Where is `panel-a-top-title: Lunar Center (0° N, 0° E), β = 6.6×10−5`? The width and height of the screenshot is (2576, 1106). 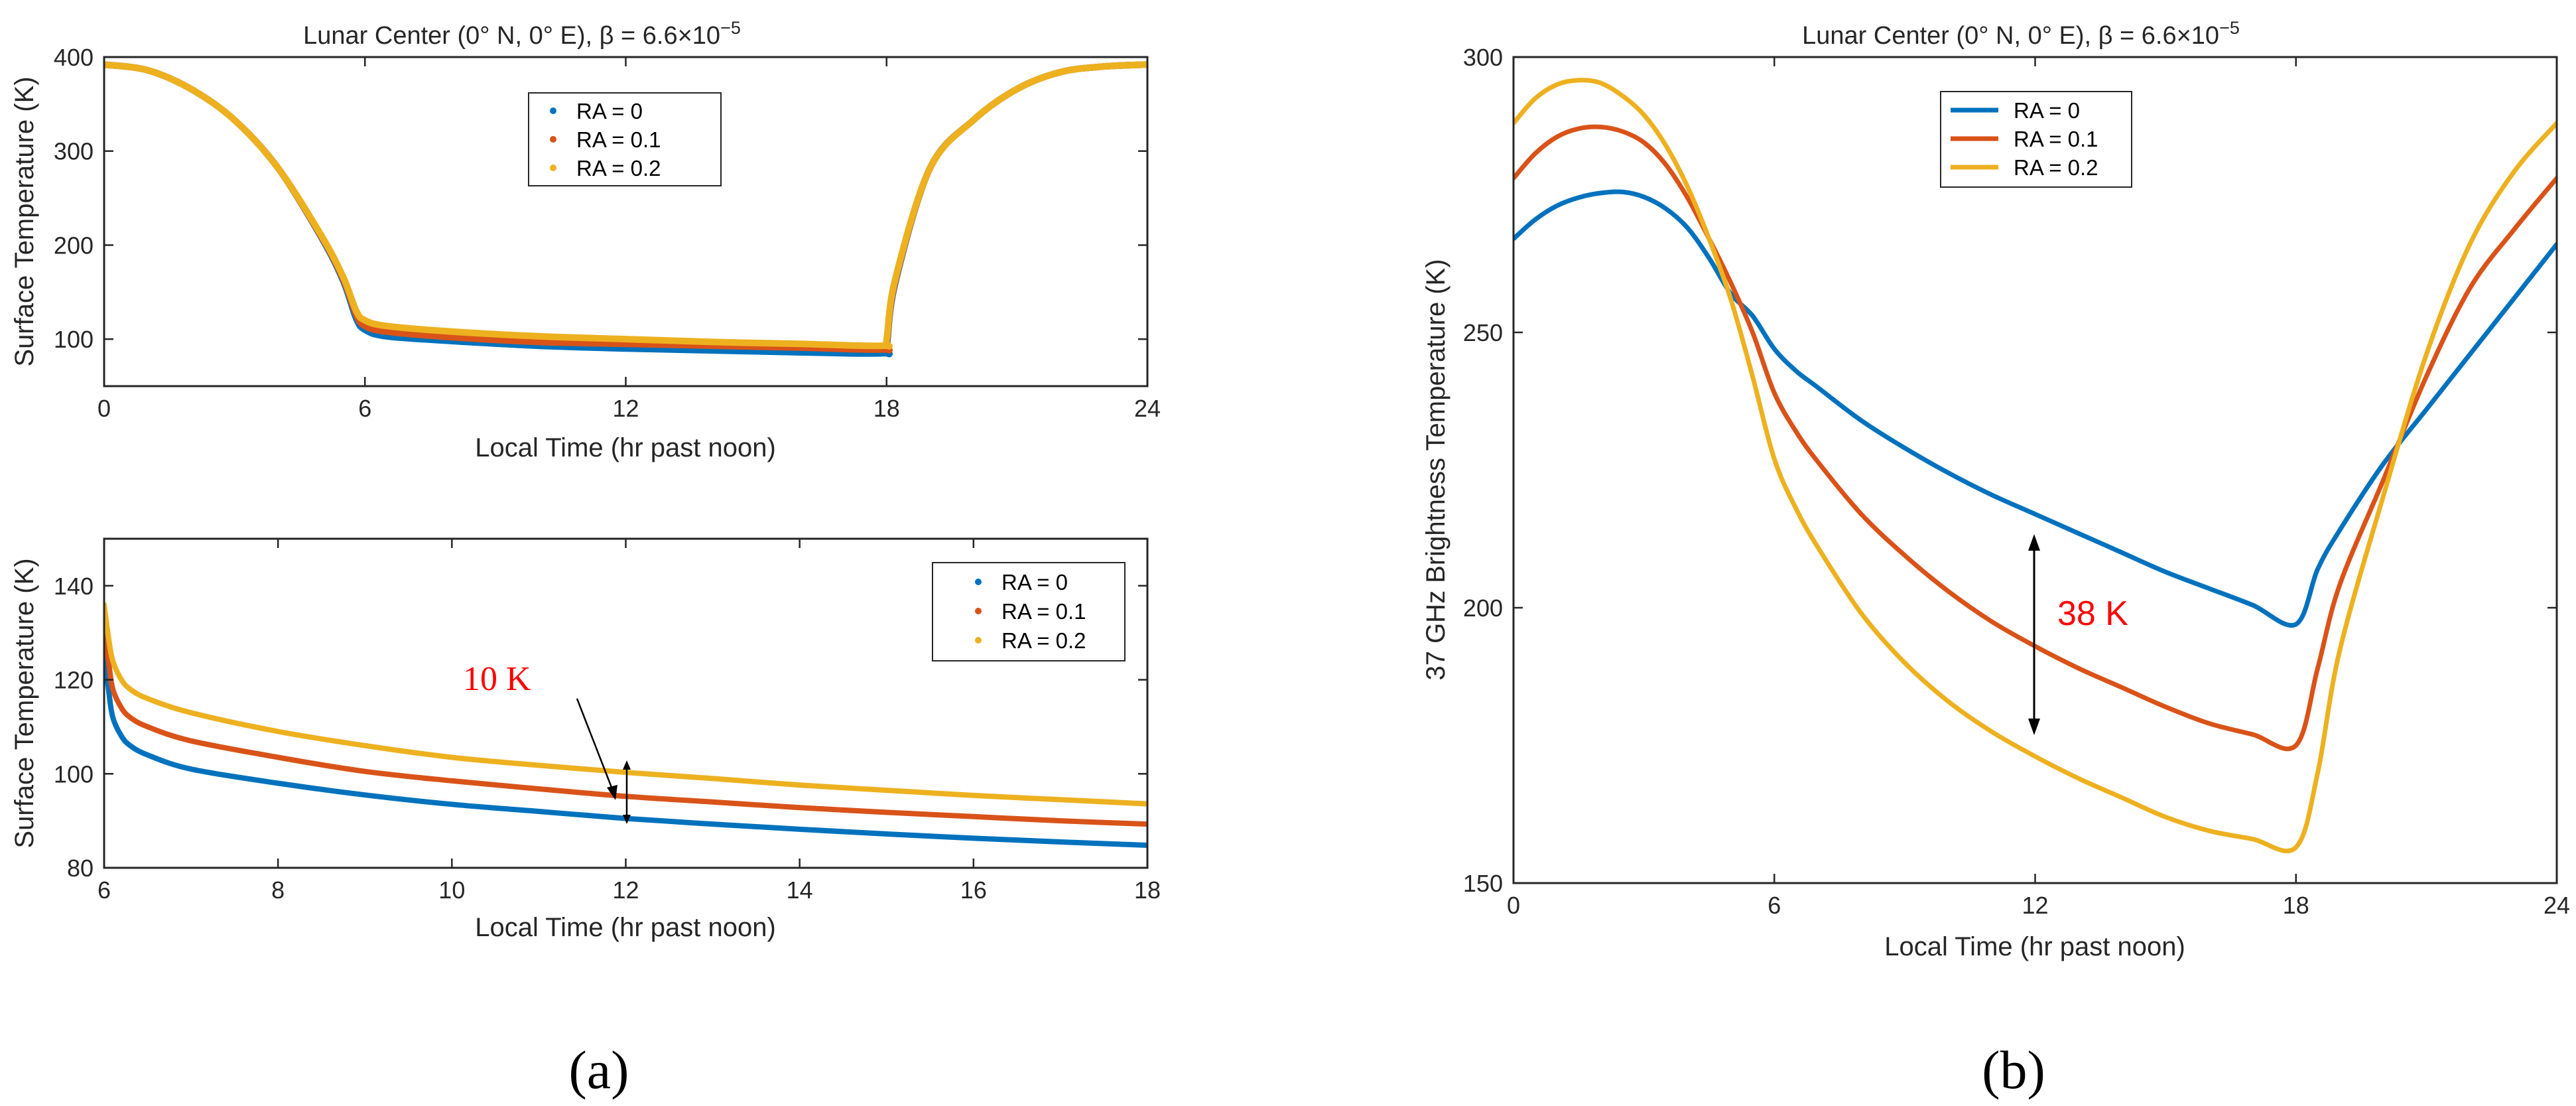 panel-a-top-title: Lunar Center (0° N, 0° E), β = 6.6×10−5 is located at coordinates (522, 34).